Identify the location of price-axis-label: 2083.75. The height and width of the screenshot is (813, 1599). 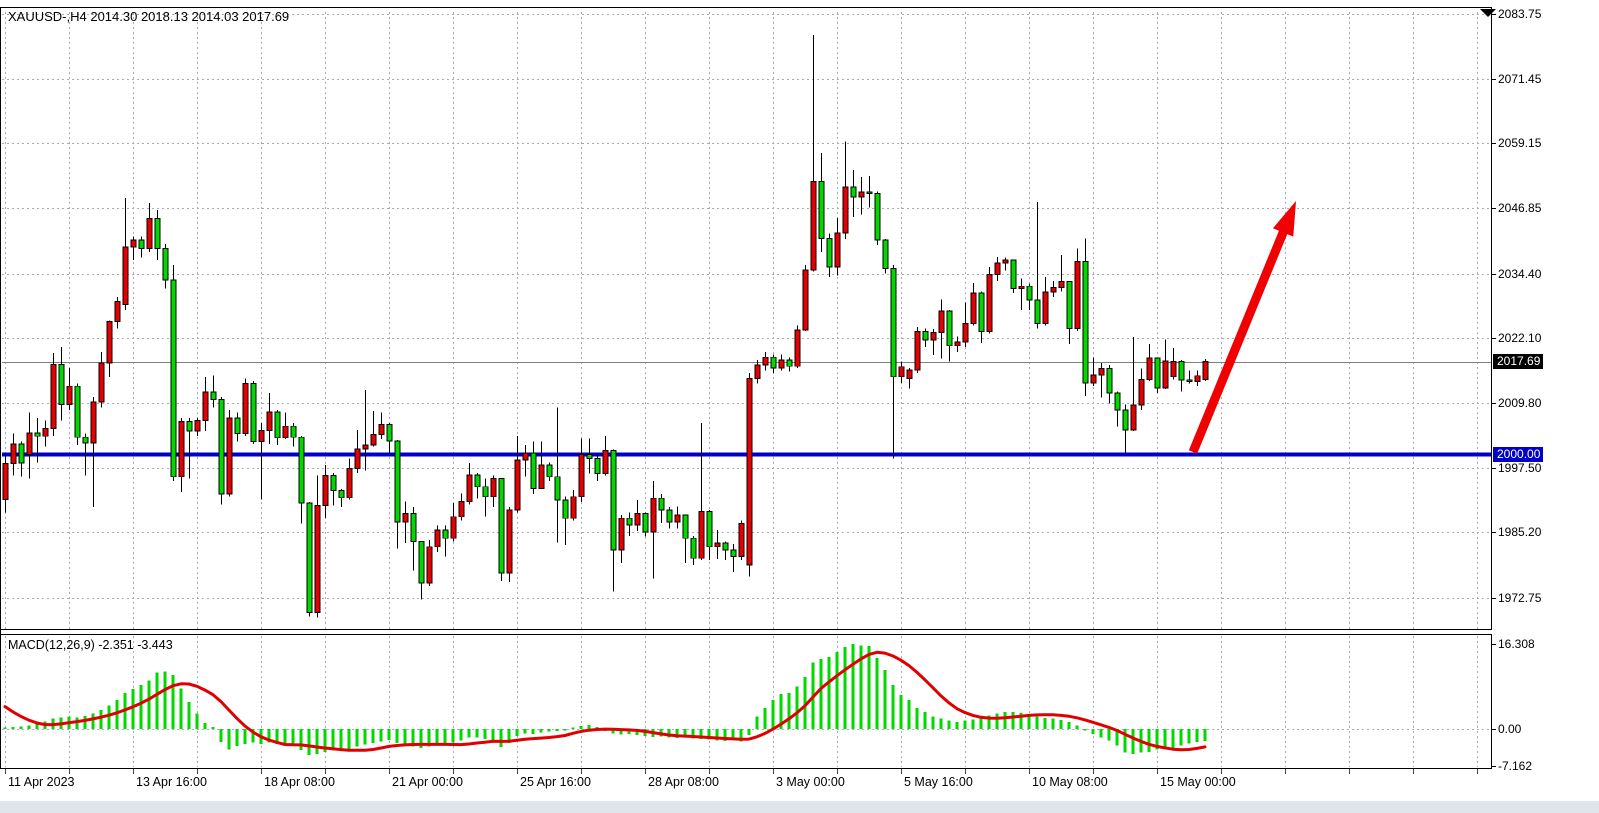
(1520, 14).